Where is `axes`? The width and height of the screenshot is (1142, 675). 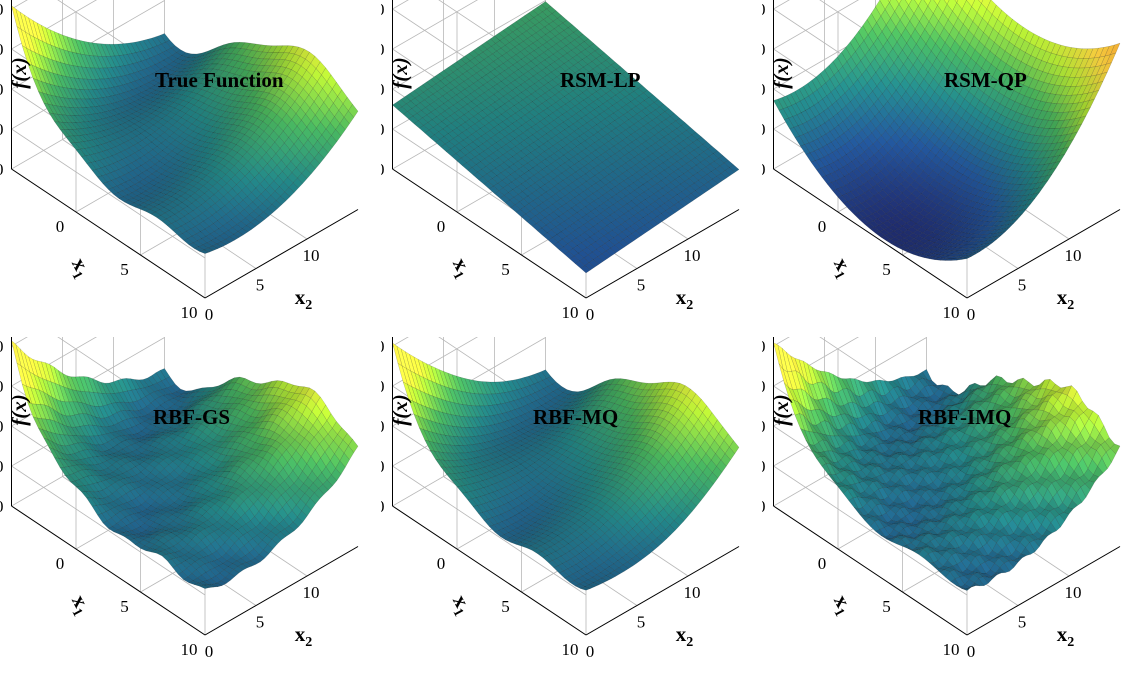 axes is located at coordinates (185, 149).